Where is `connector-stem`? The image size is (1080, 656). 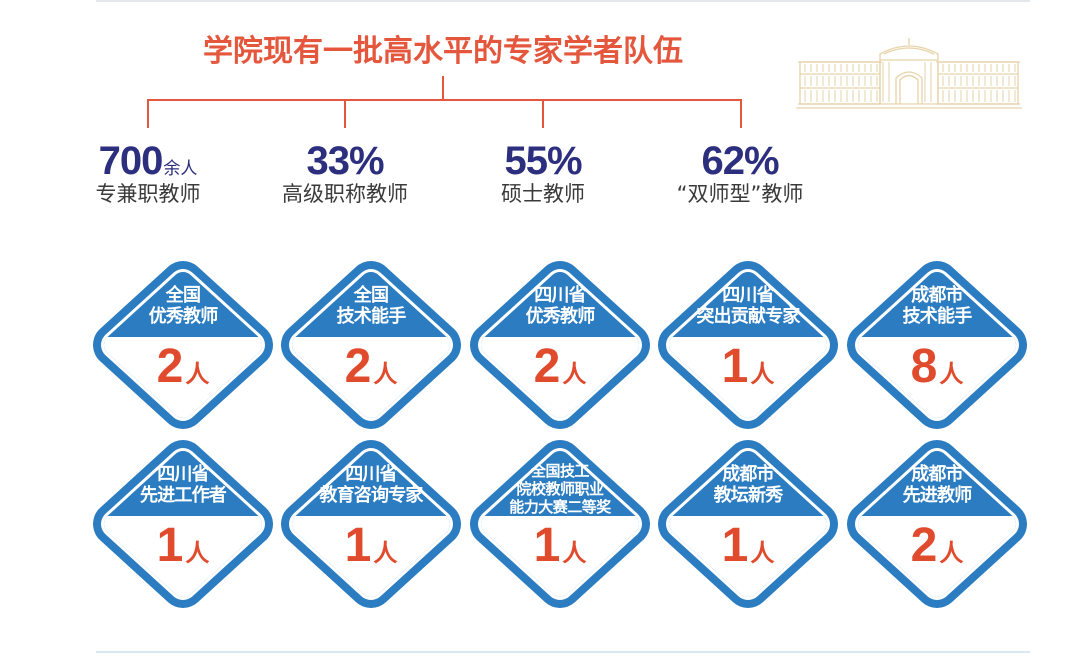 connector-stem is located at coordinates (443, 88).